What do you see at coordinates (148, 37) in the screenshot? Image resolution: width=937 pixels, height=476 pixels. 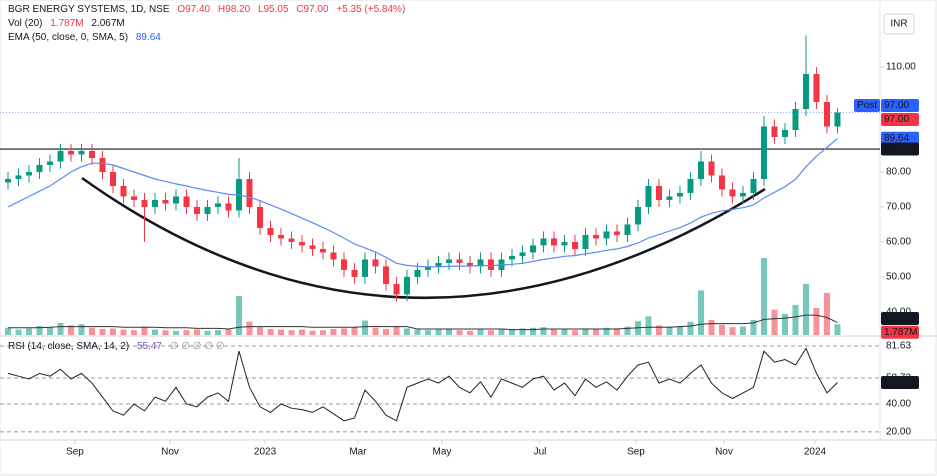 I see `ema-value: 89.64` at bounding box center [148, 37].